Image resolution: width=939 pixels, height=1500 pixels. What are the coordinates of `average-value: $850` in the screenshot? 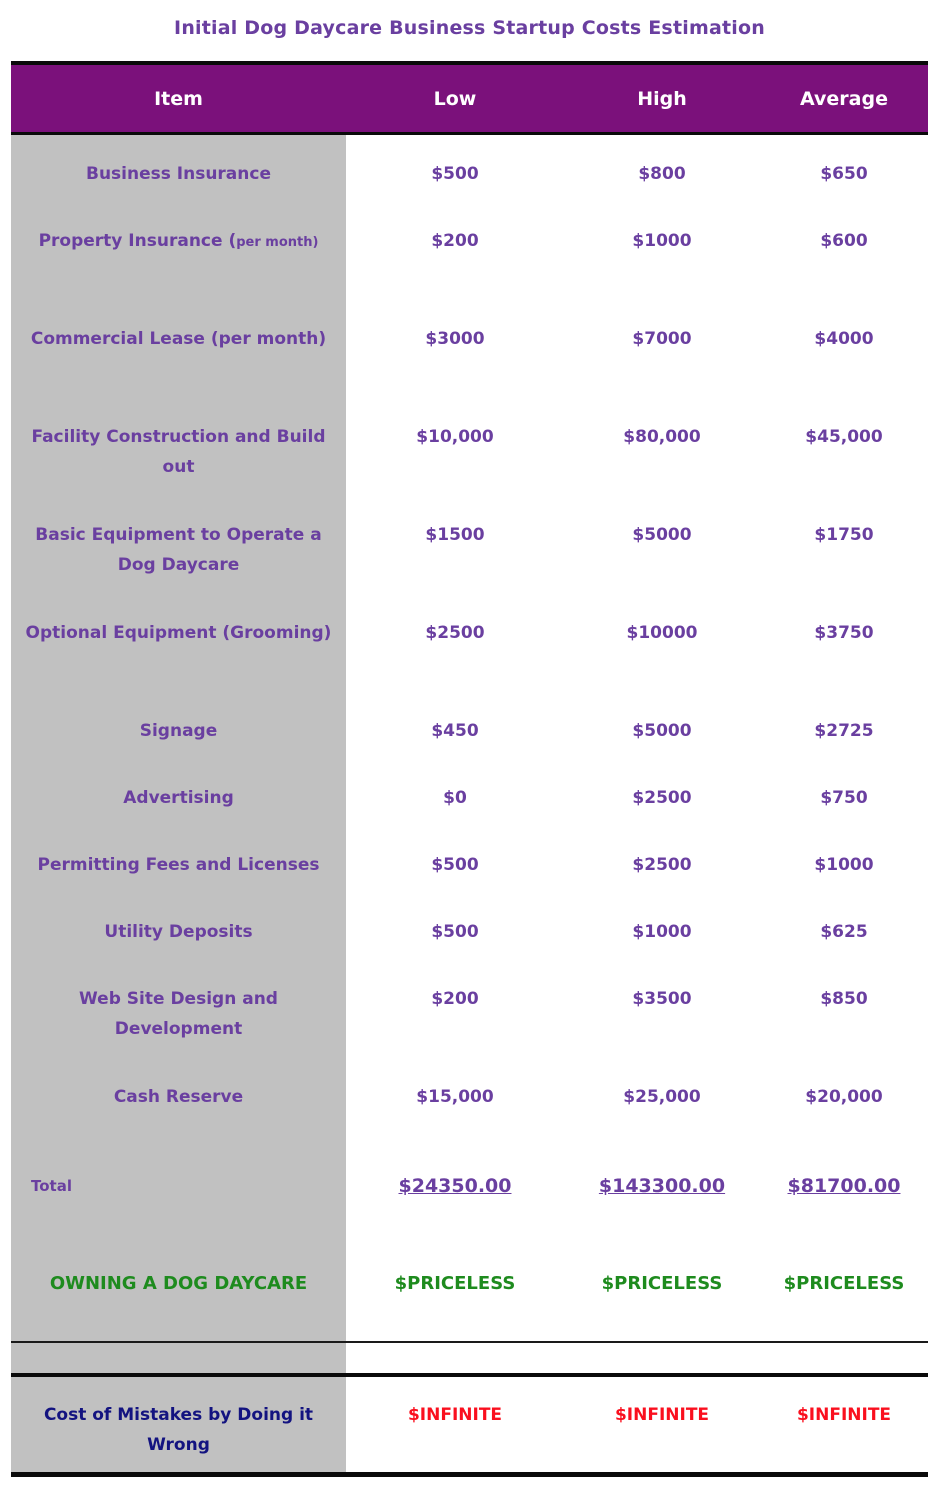 It's located at (844, 999).